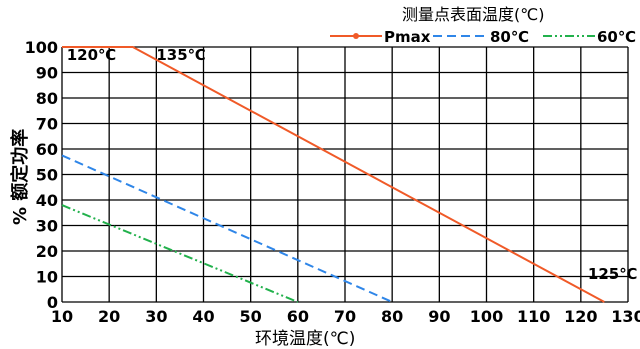 The height and width of the screenshot is (349, 640). What do you see at coordinates (345, 316) in the screenshot?
I see `x-tick-label: 70` at bounding box center [345, 316].